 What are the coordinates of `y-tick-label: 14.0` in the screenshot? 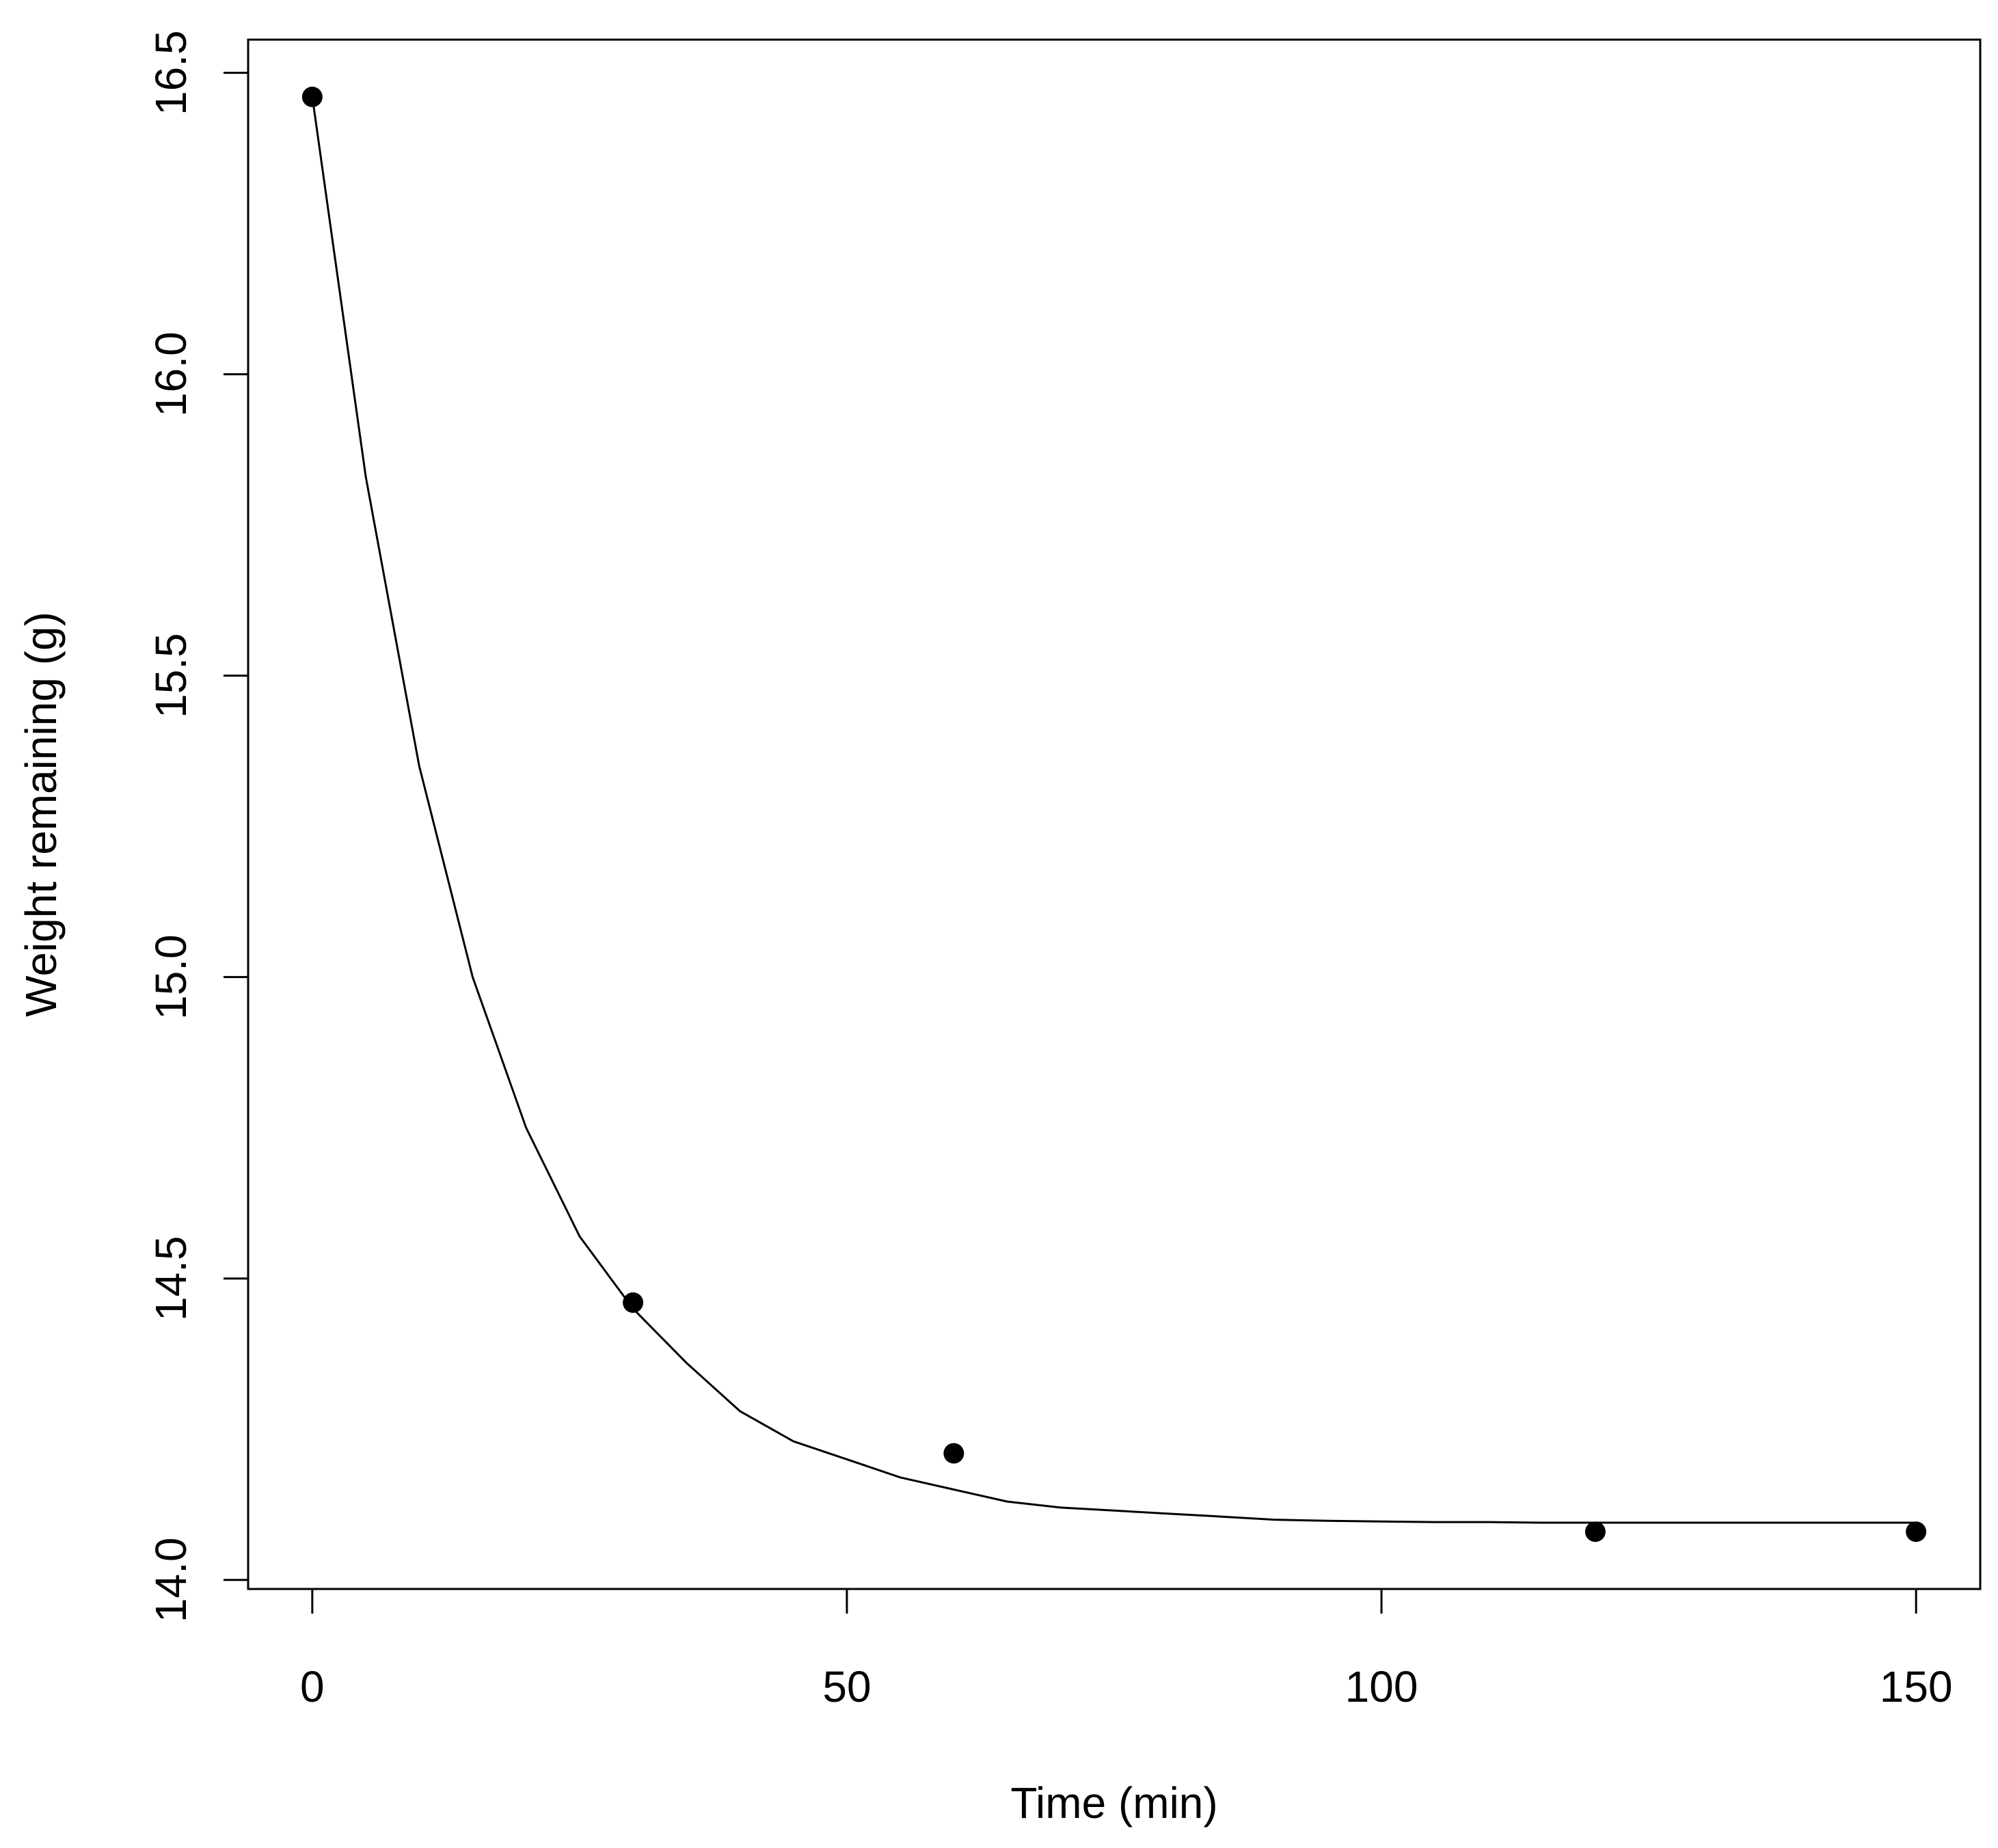 It's located at (170, 1580).